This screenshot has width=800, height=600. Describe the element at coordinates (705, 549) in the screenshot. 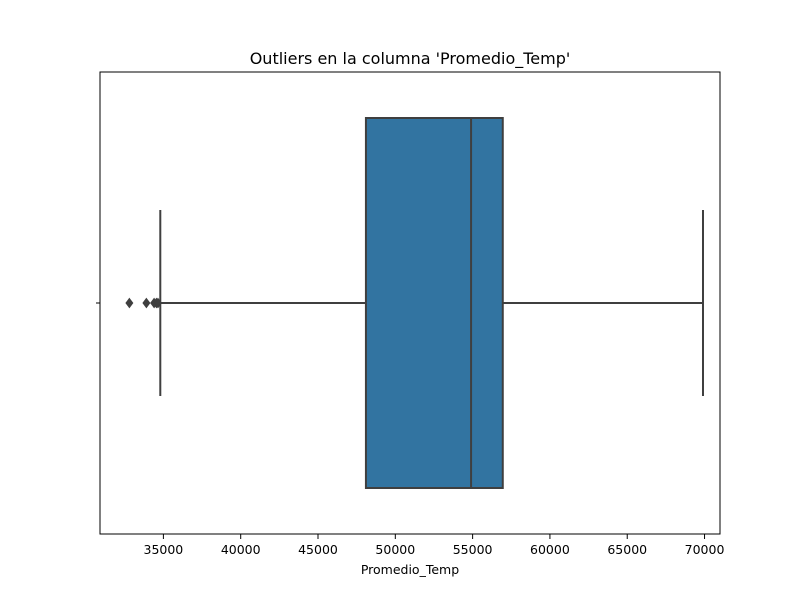

I see `x-tick-label: 70000` at that location.